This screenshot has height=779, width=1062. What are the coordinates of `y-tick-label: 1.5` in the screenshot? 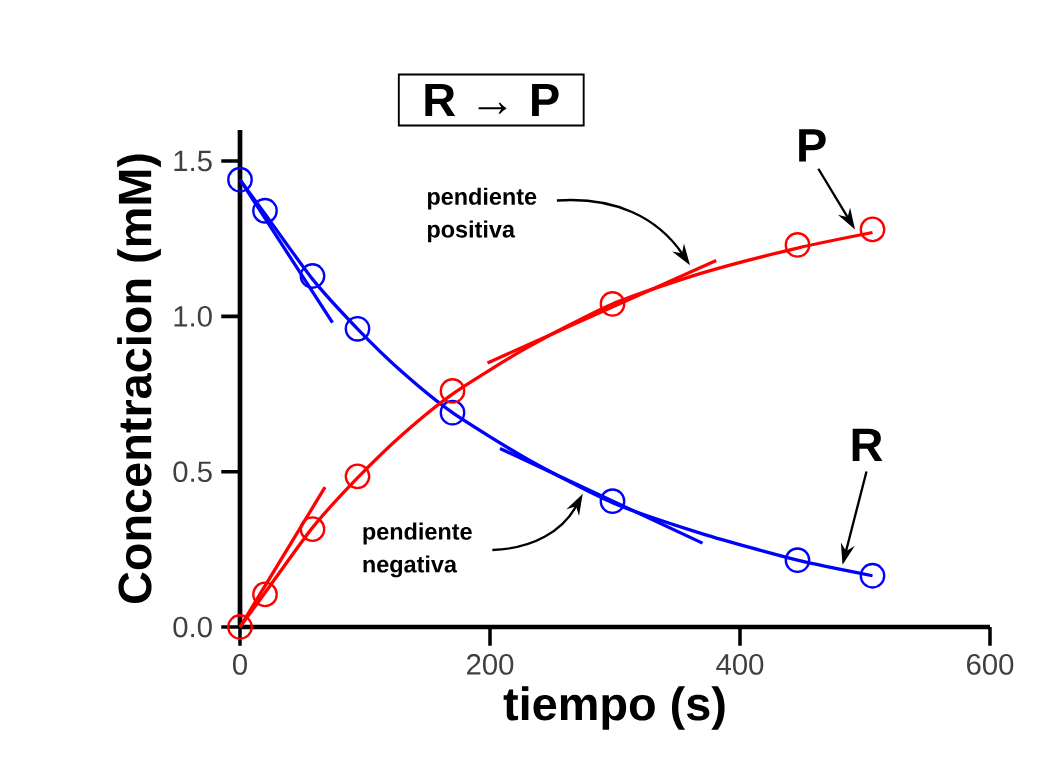 It's located at (193, 161).